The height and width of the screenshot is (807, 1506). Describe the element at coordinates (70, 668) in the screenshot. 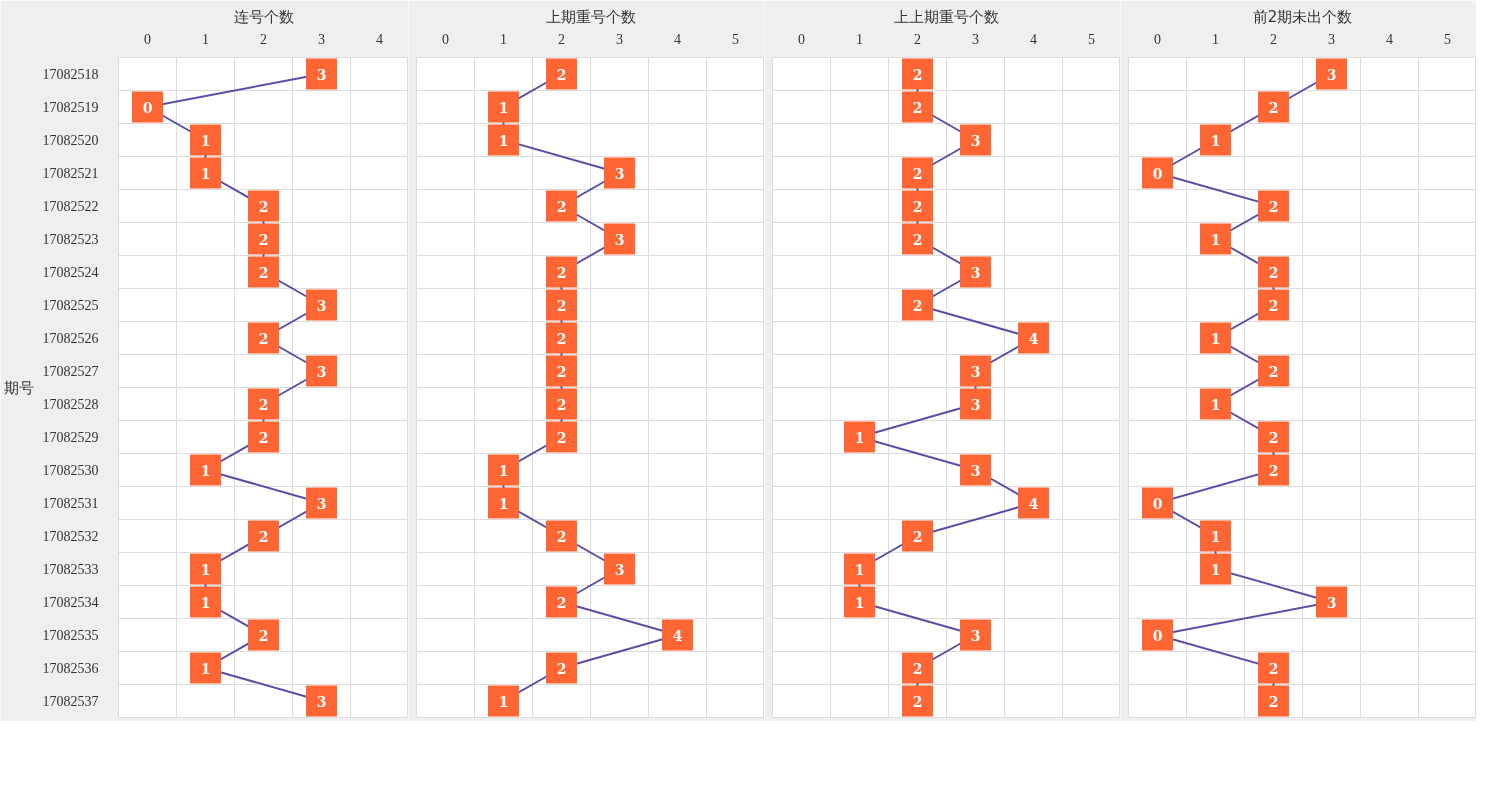

I see `y-tick-label: 17082536` at that location.